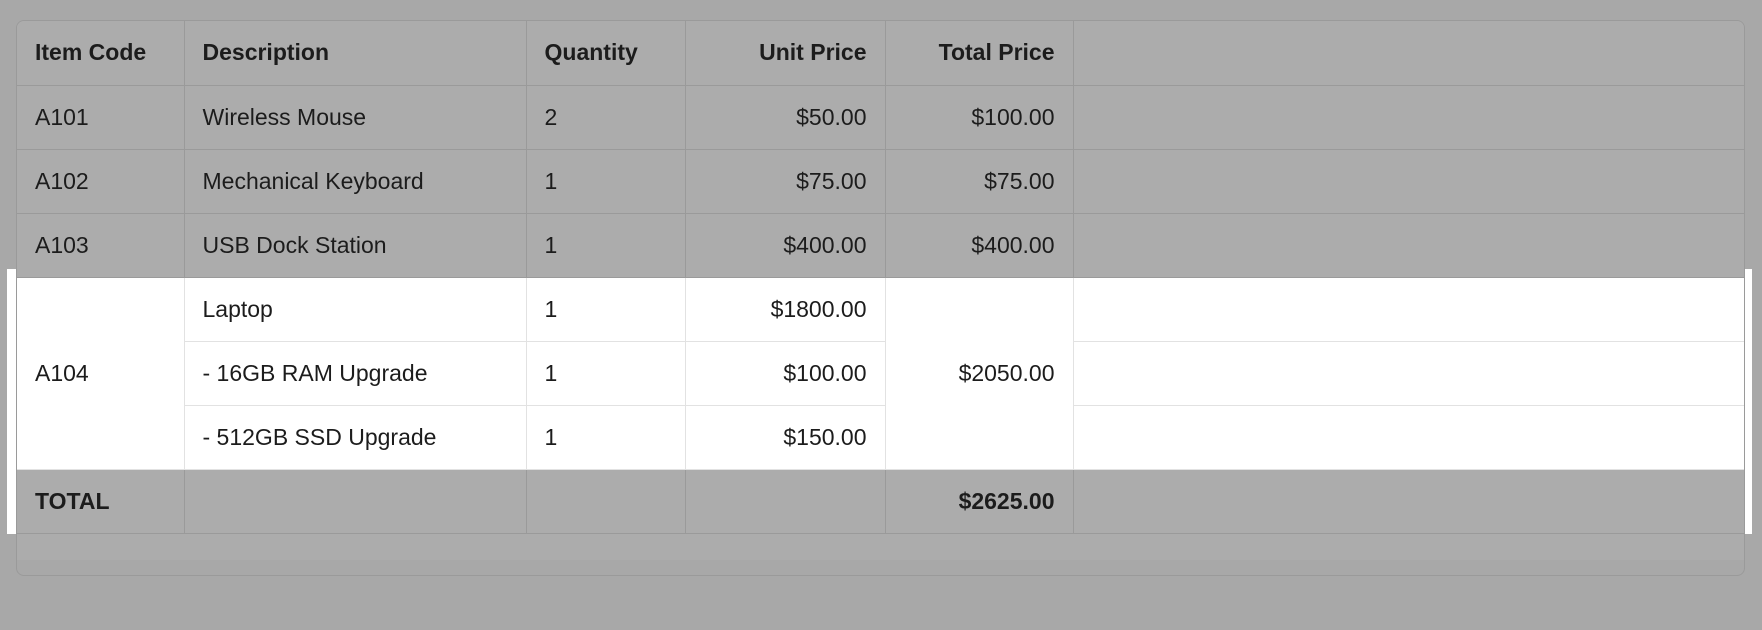  Describe the element at coordinates (101, 500) in the screenshot. I see `cell-total-label: TOTAL` at that location.